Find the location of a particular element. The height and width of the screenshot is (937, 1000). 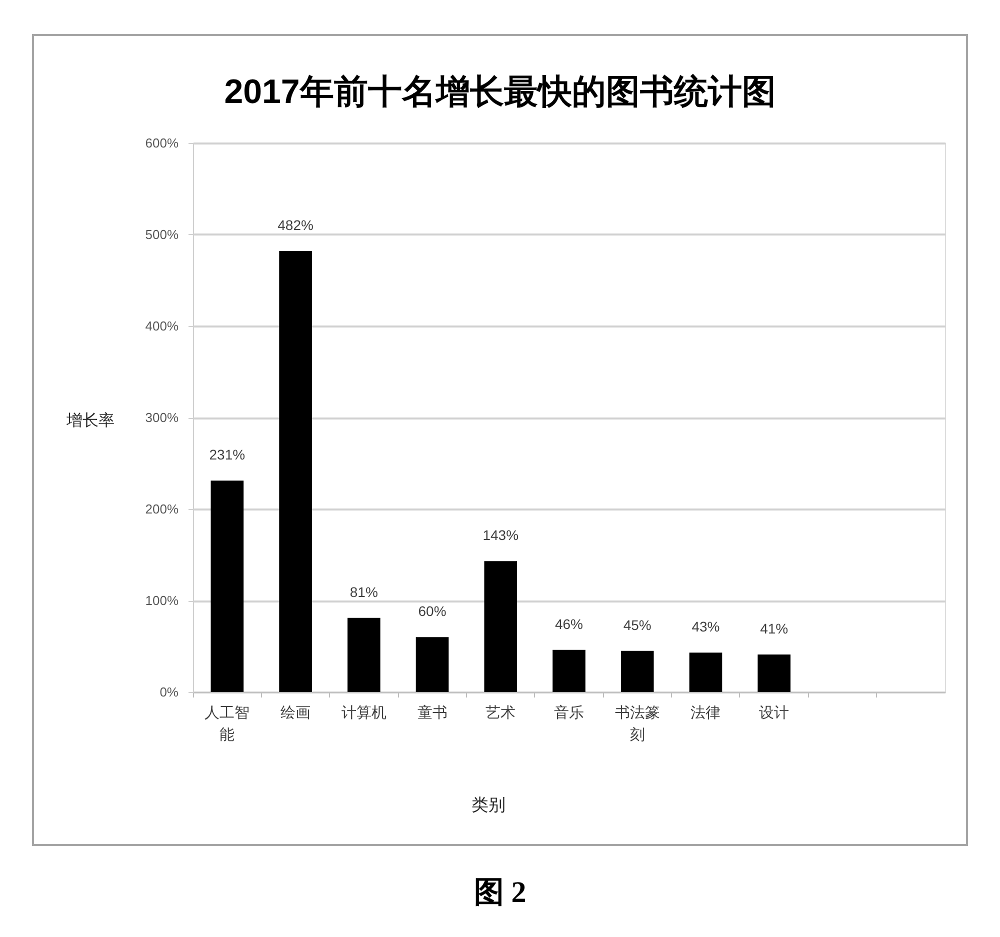

caption: 图 2 is located at coordinates (500, 892).